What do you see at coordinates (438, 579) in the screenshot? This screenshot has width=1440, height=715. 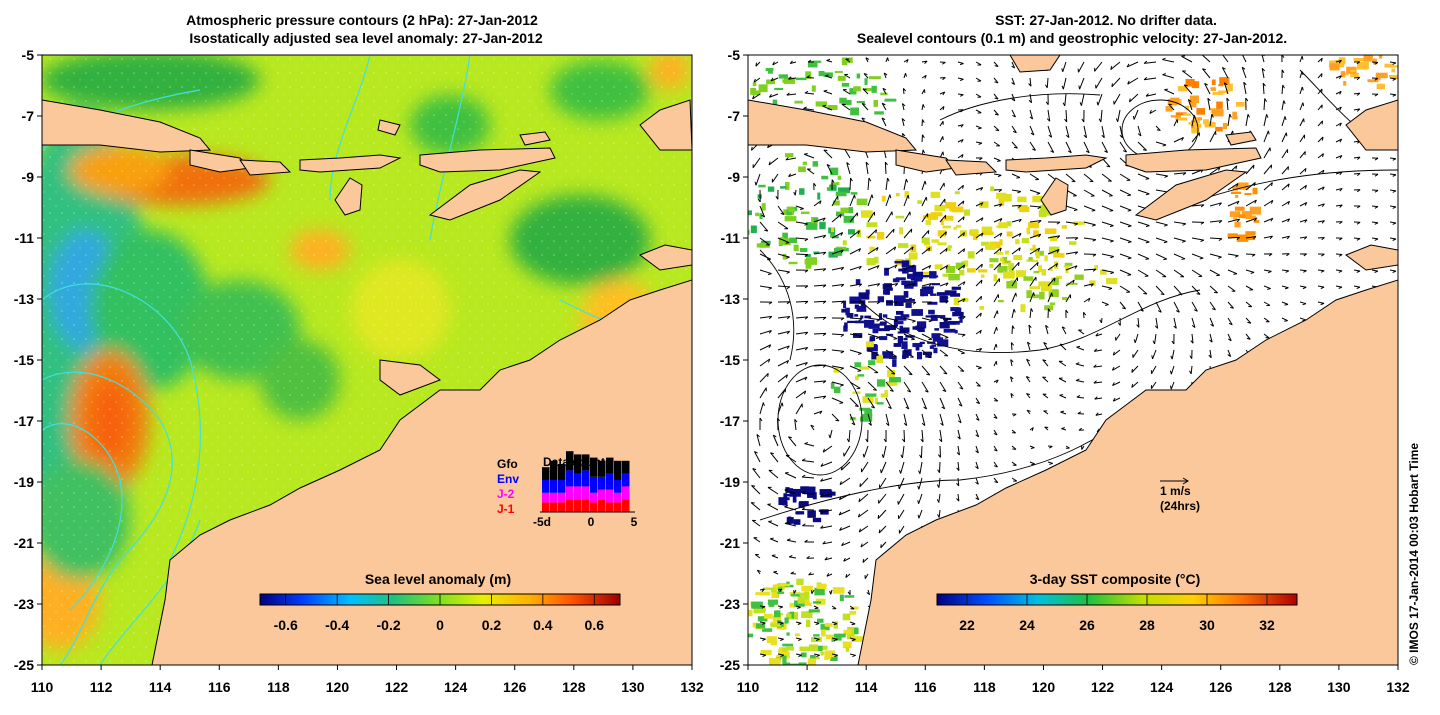 I see `sla-colorbar-title: Sea level anomaly (m)` at bounding box center [438, 579].